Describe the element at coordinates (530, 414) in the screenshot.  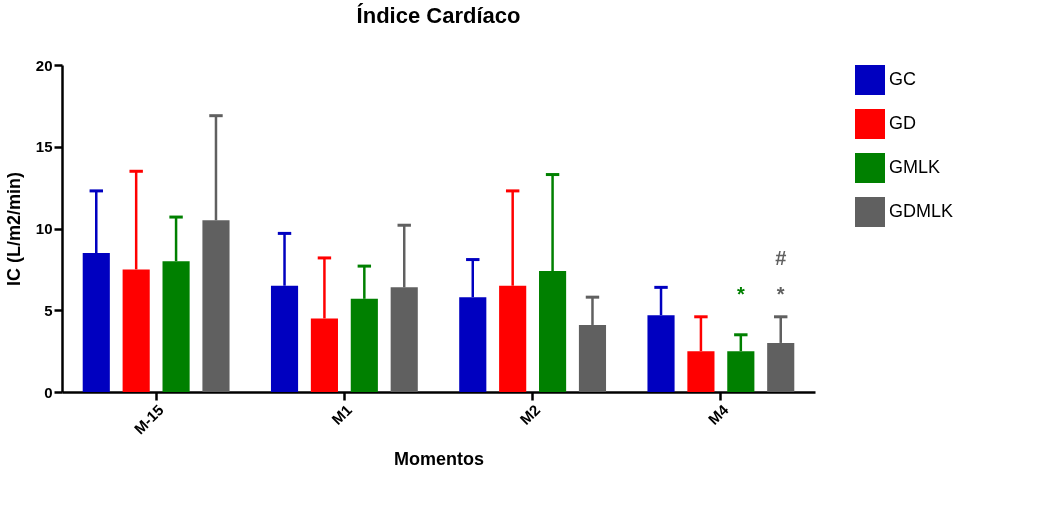
I see `x-tick-label: M2` at that location.